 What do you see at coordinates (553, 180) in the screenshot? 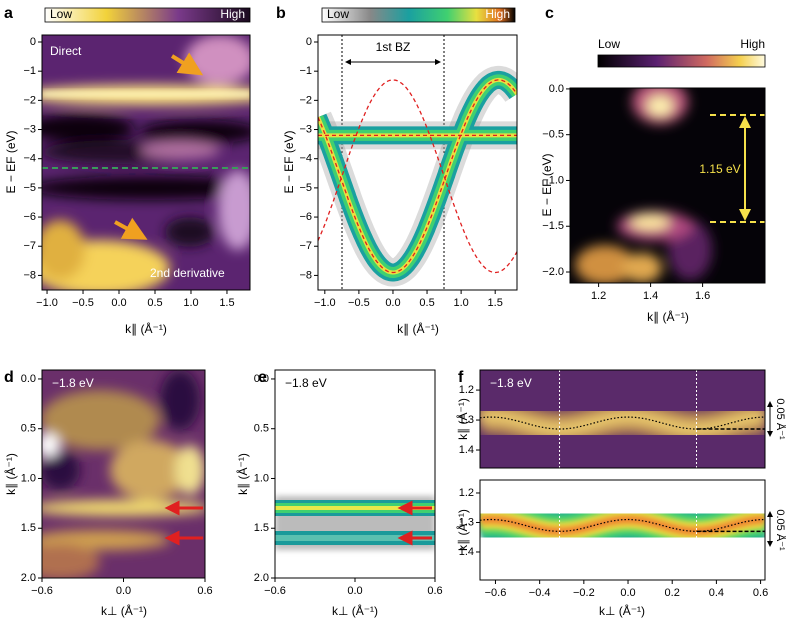
I see `y-tick-label: −1.0` at bounding box center [553, 180].